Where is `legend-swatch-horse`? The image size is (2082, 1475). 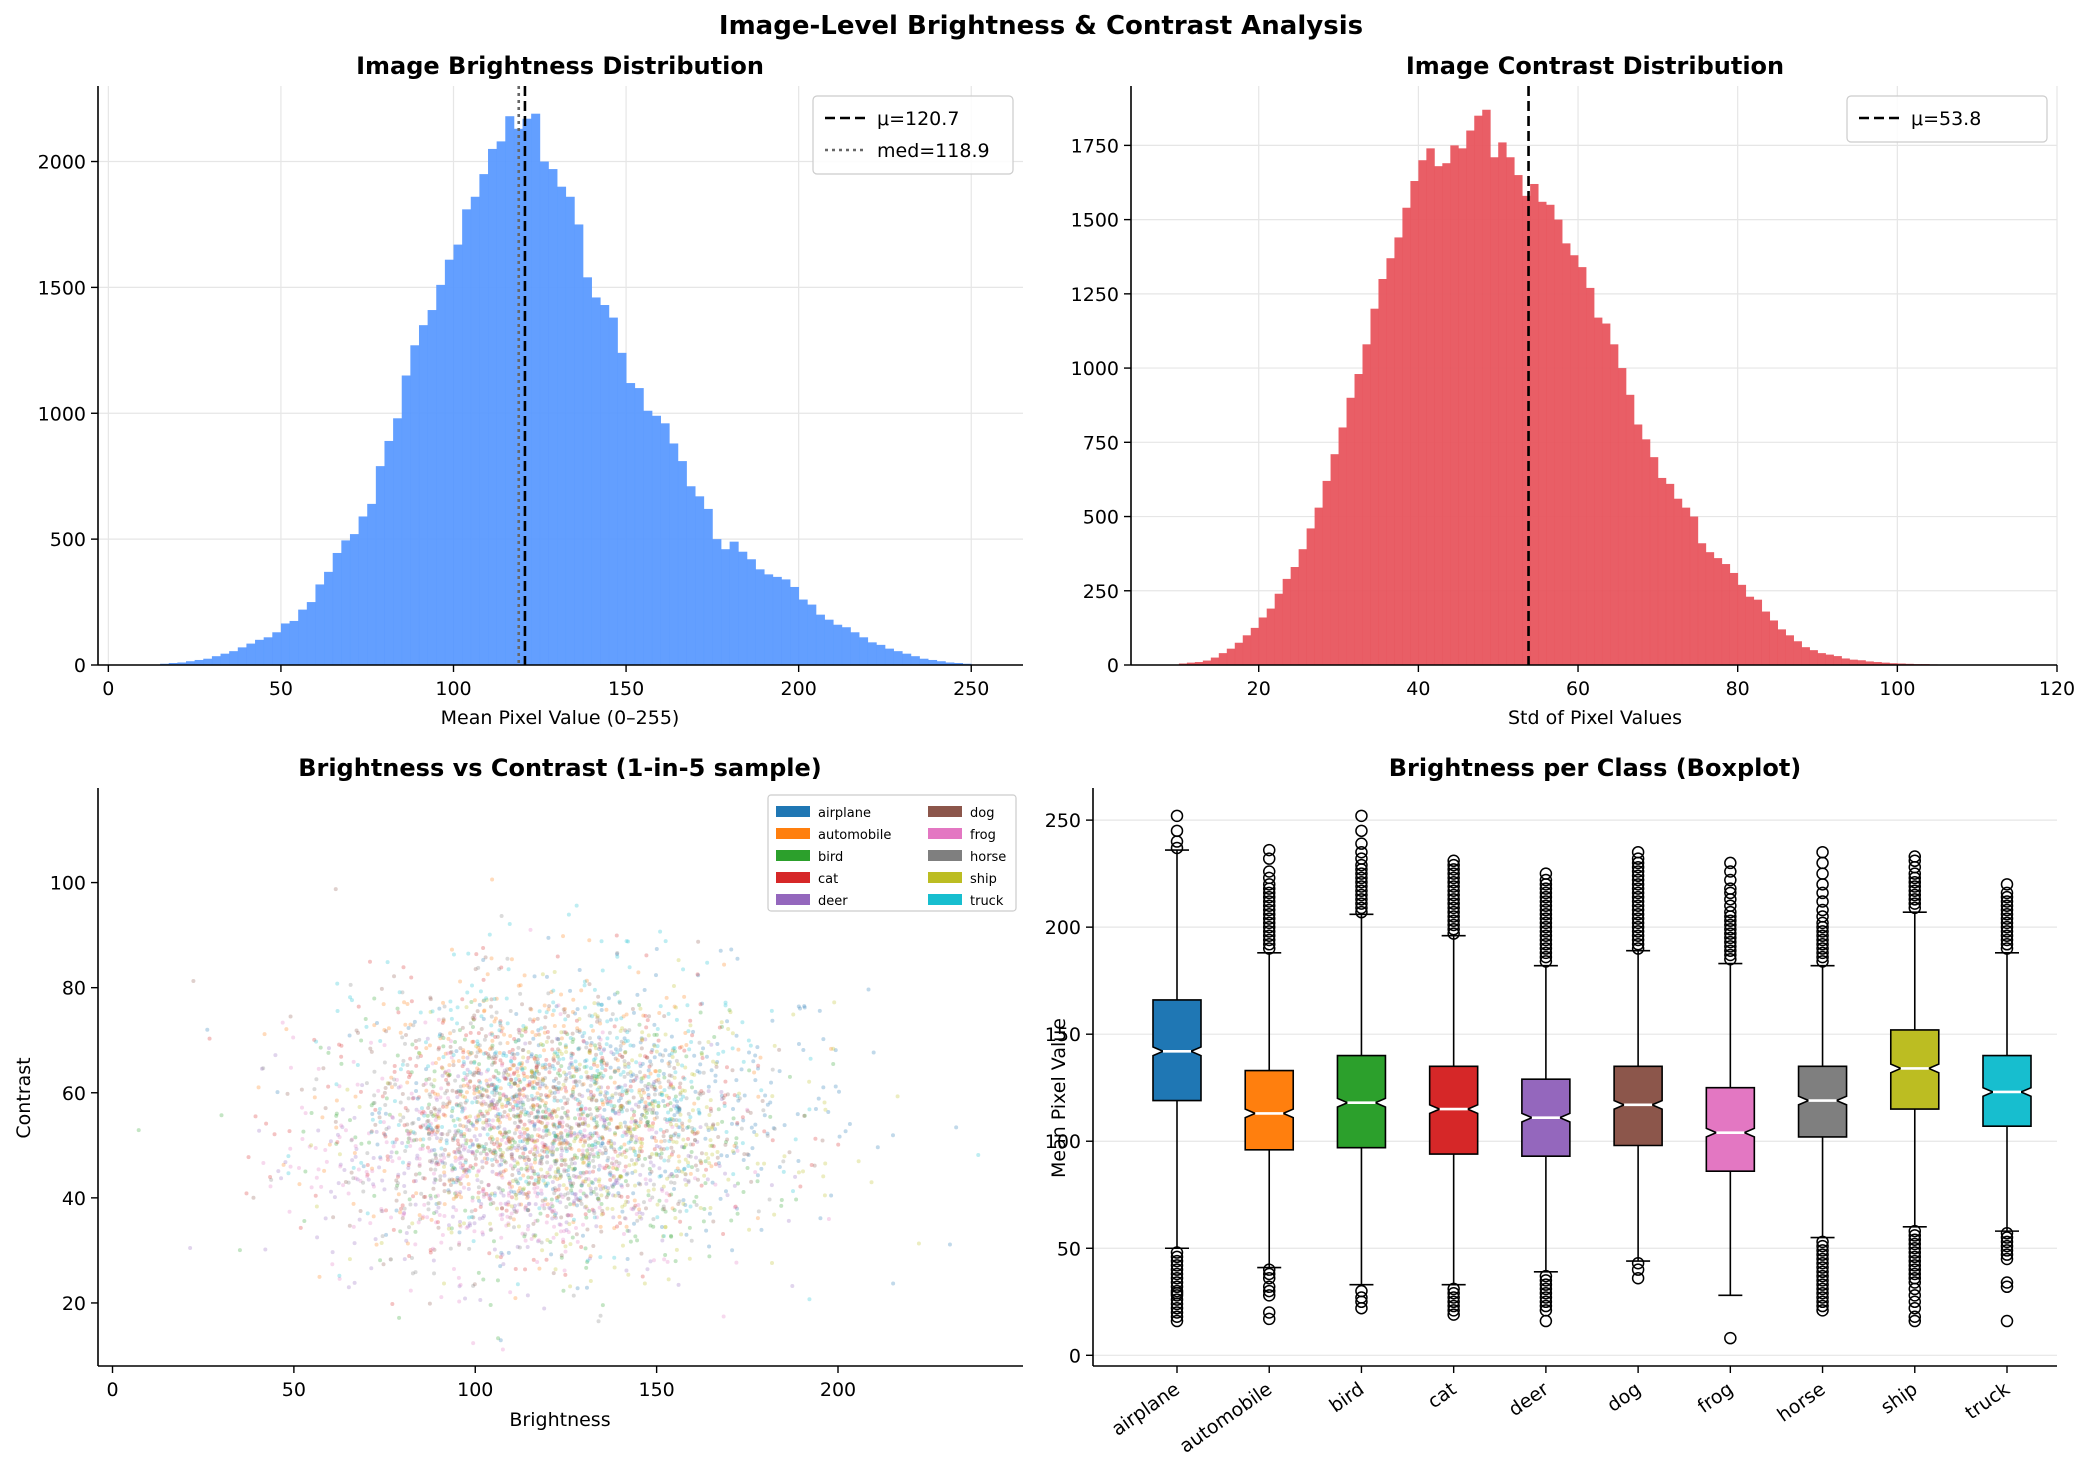 legend-swatch-horse is located at coordinates (945, 855).